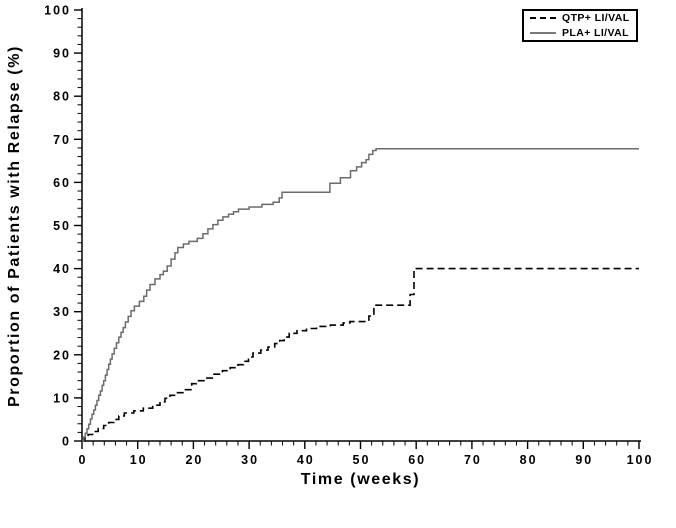 This screenshot has height=528, width=676. I want to click on x-tick-label: 0, so click(83, 460).